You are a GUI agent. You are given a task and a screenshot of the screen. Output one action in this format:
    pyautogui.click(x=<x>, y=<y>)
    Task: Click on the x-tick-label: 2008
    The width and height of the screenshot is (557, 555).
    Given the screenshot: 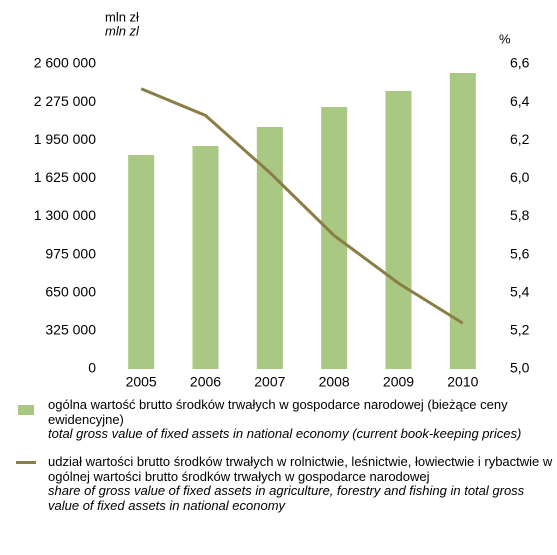 What is the action you would take?
    pyautogui.click(x=334, y=382)
    